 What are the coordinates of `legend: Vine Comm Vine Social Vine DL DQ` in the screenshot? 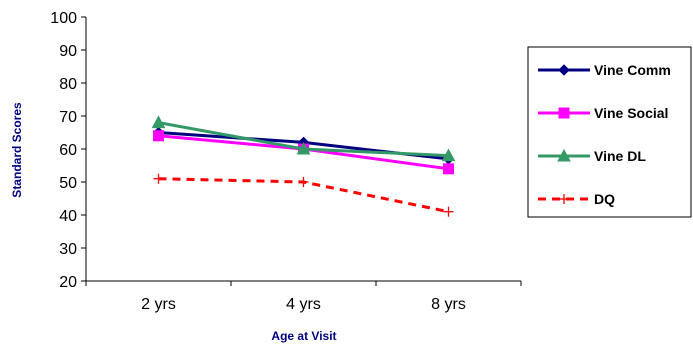 It's located at (609, 132).